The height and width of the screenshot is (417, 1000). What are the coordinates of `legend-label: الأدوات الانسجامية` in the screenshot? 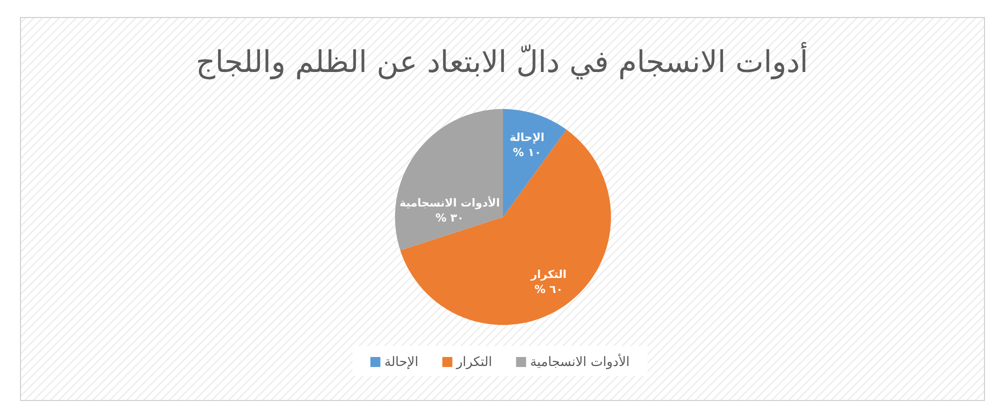 It's located at (580, 361).